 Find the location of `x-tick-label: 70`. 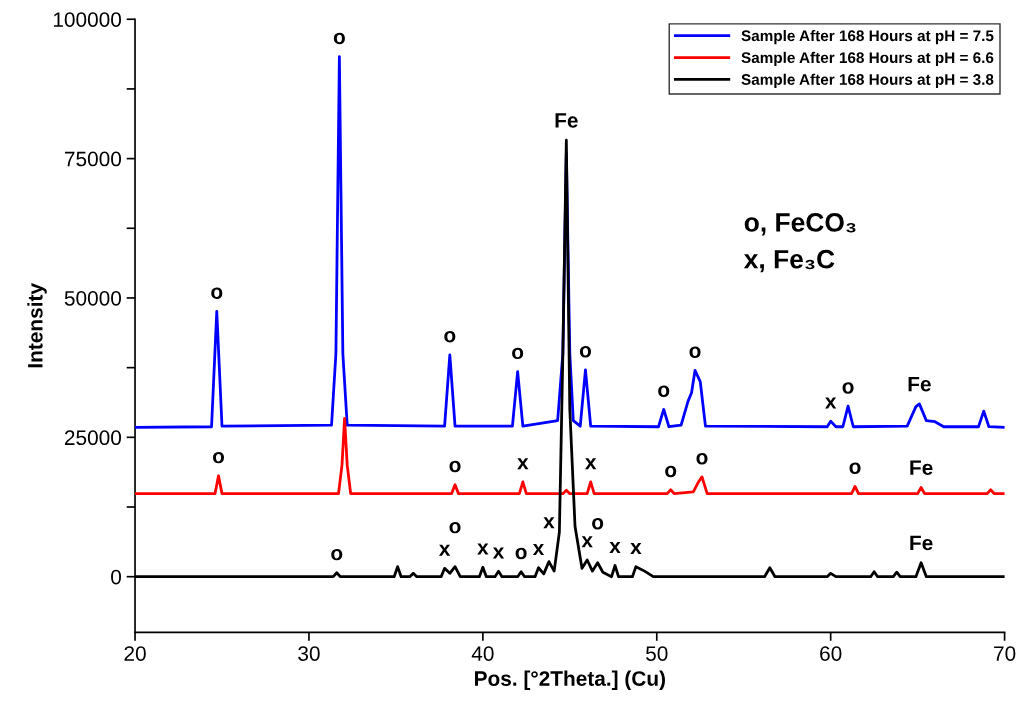

x-tick-label: 70 is located at coordinates (1005, 653).